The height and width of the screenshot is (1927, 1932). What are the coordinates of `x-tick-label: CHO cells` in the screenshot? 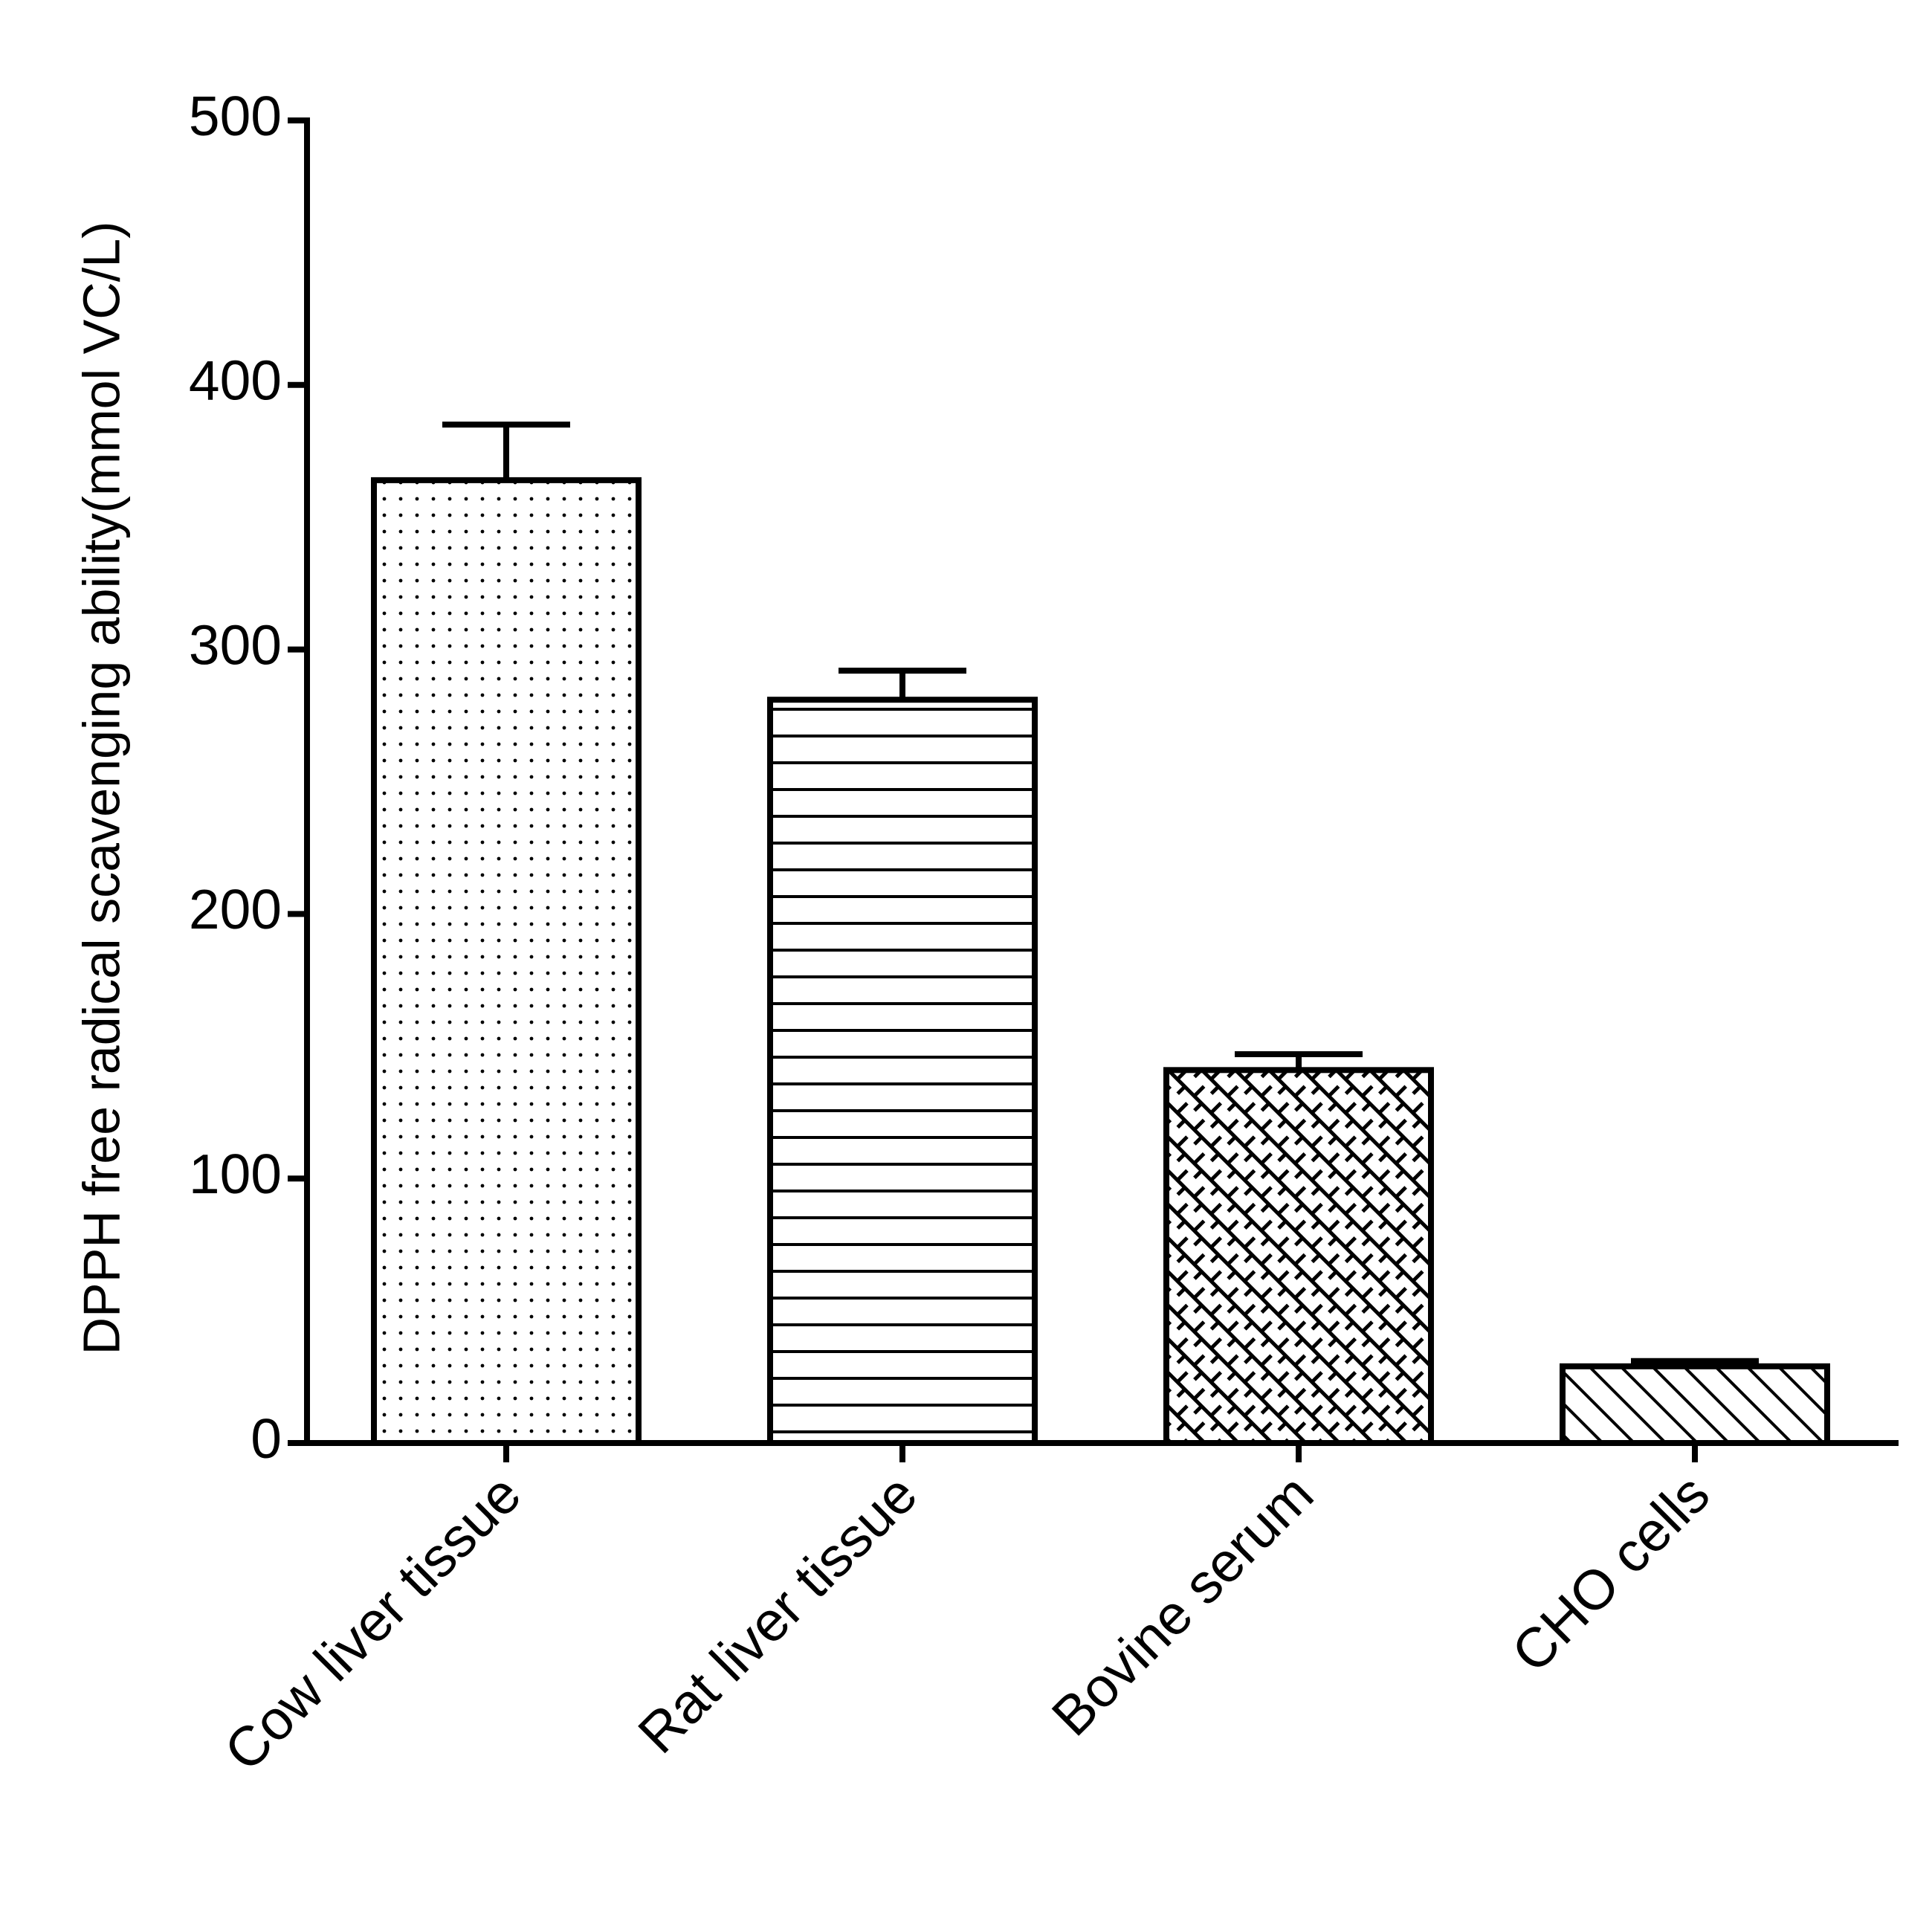 It's located at (1610, 1573).